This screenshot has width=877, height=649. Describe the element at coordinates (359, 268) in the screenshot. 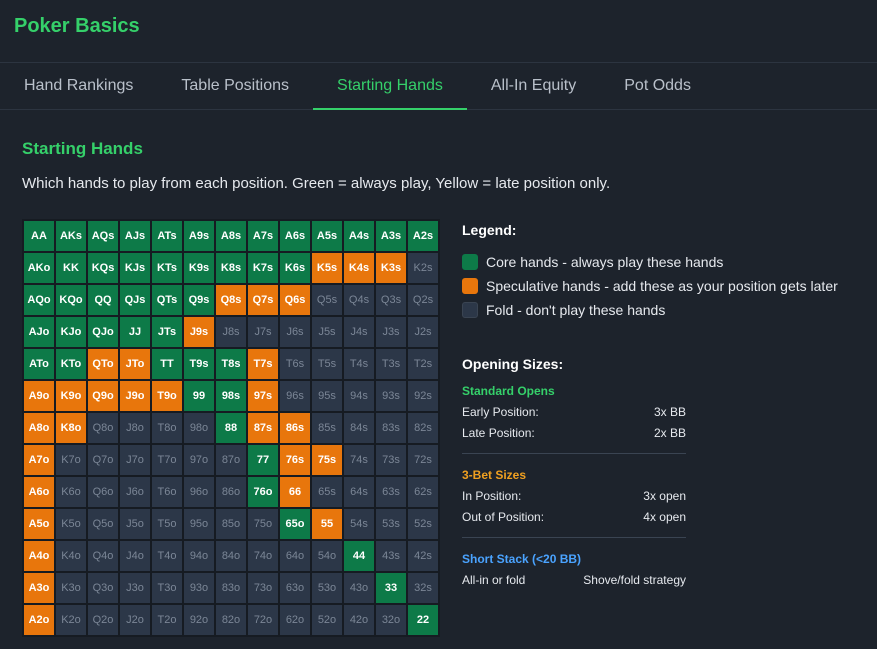

I see `hand-cell-k4s: K4s` at that location.